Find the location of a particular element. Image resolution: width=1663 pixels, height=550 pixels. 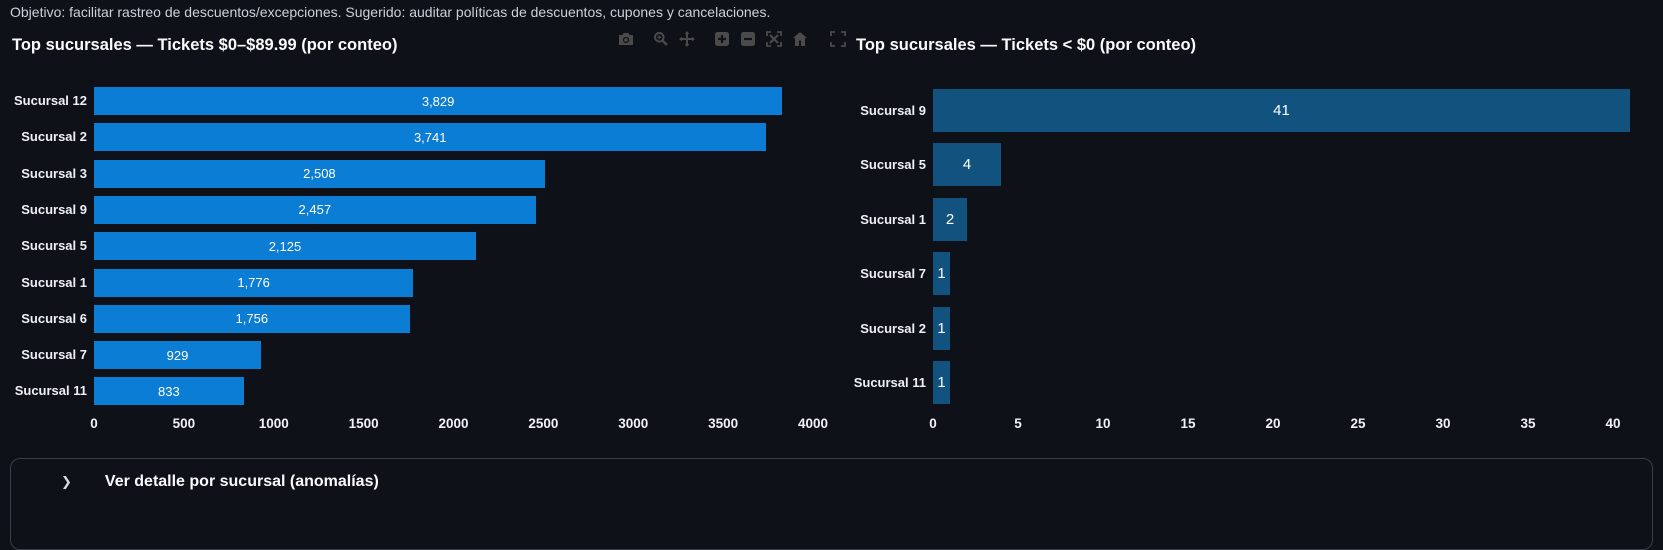

bar-value-label: 41 is located at coordinates (1281, 110).